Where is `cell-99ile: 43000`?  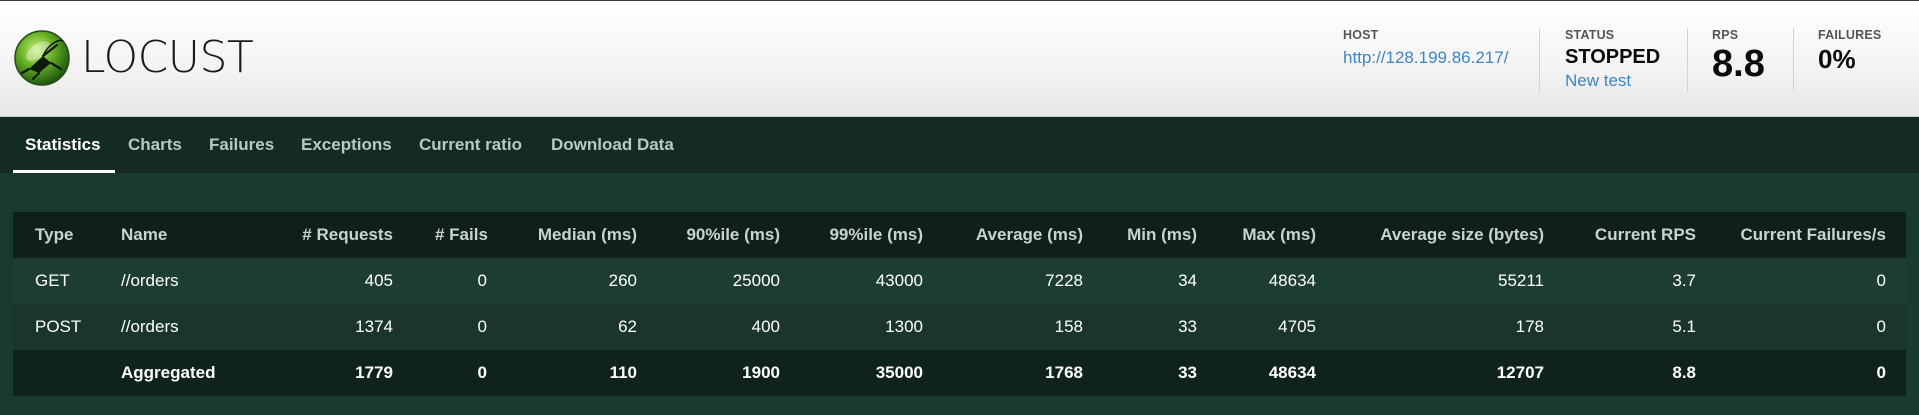 cell-99ile: 43000 is located at coordinates (899, 280).